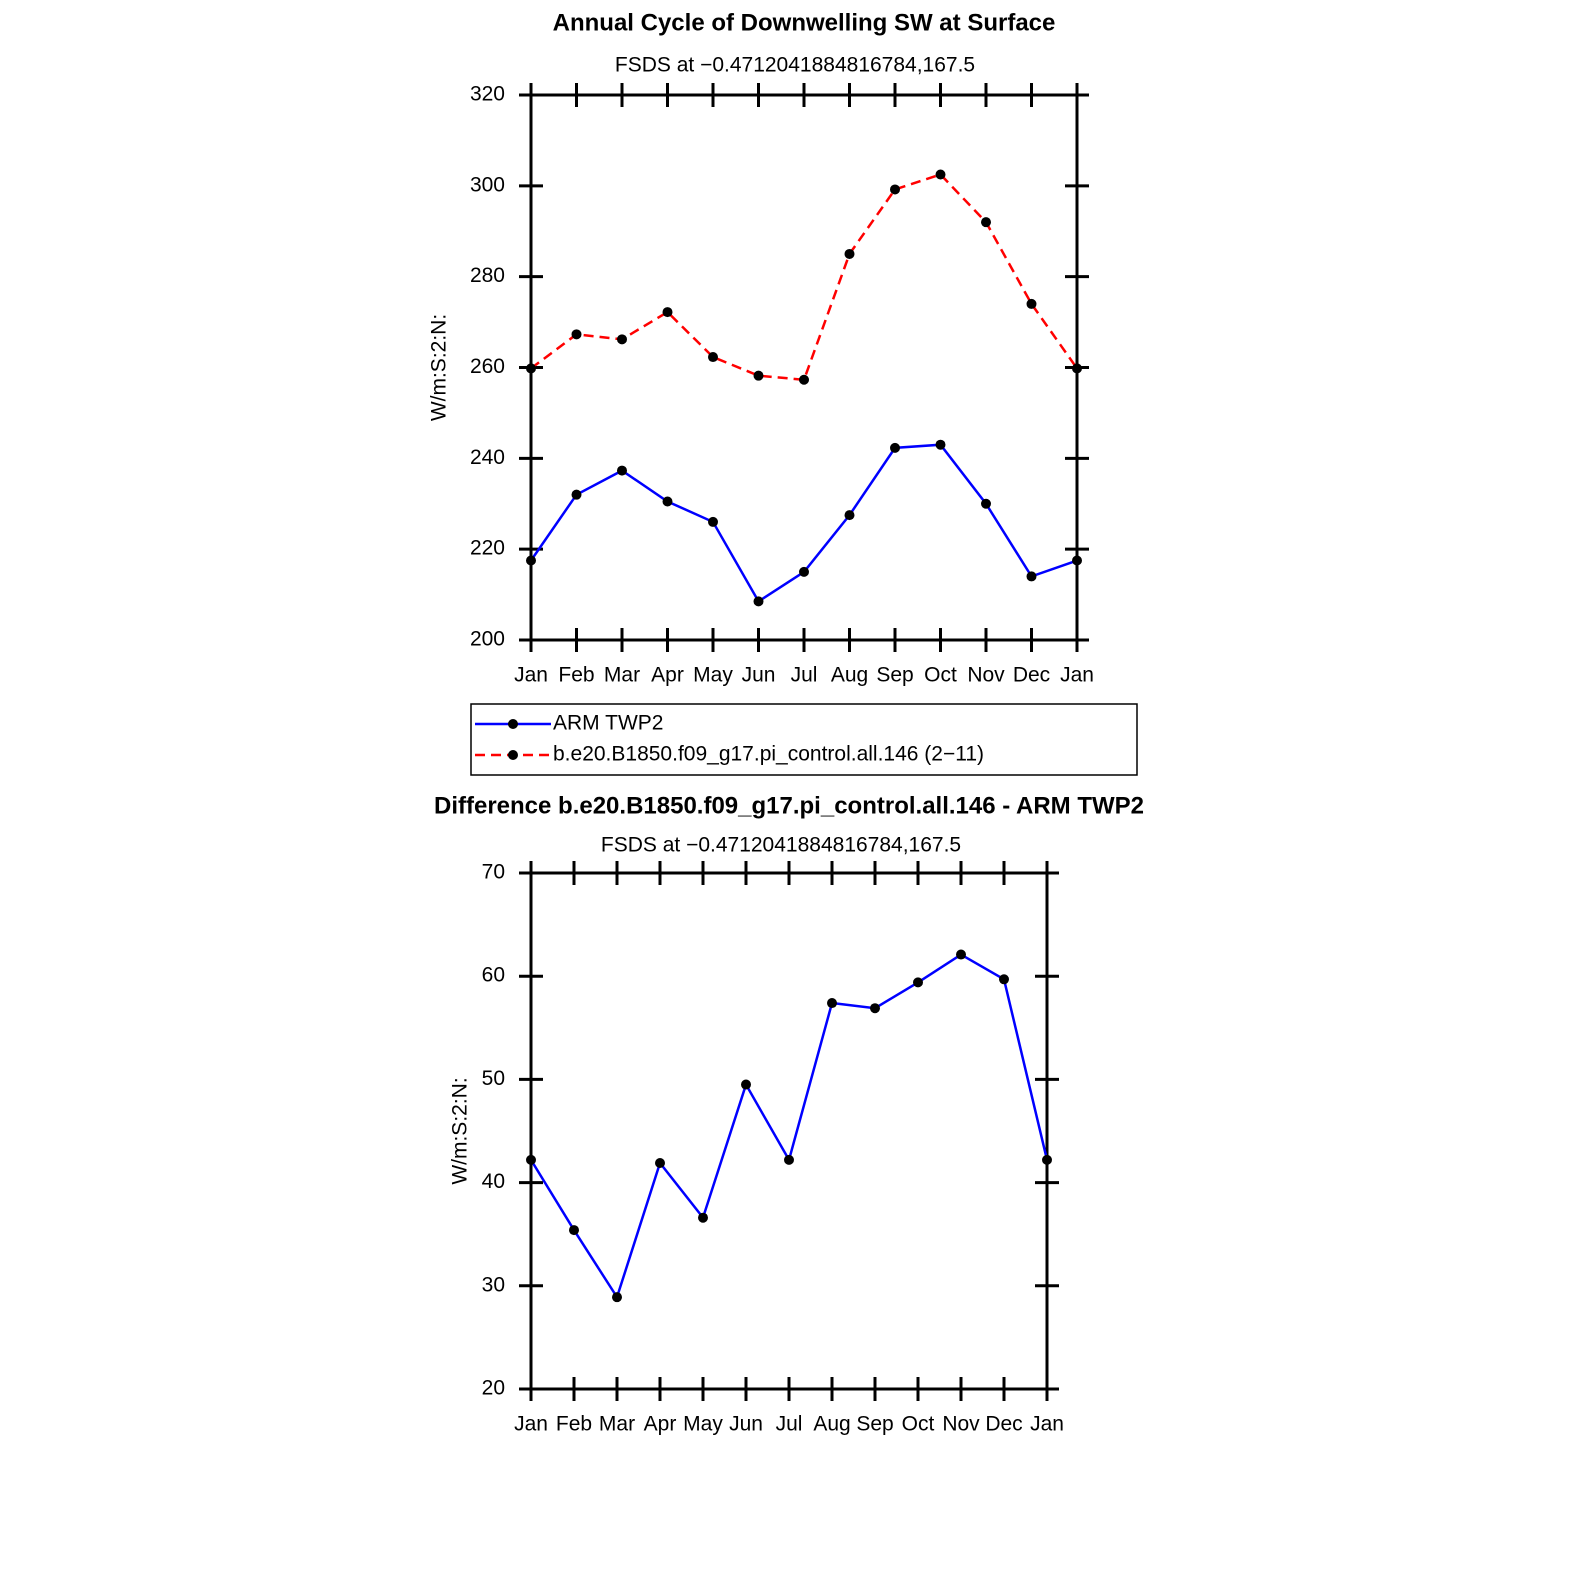 The width and height of the screenshot is (1574, 1574). Describe the element at coordinates (493, 1388) in the screenshot. I see `y-tick-label: 20` at that location.